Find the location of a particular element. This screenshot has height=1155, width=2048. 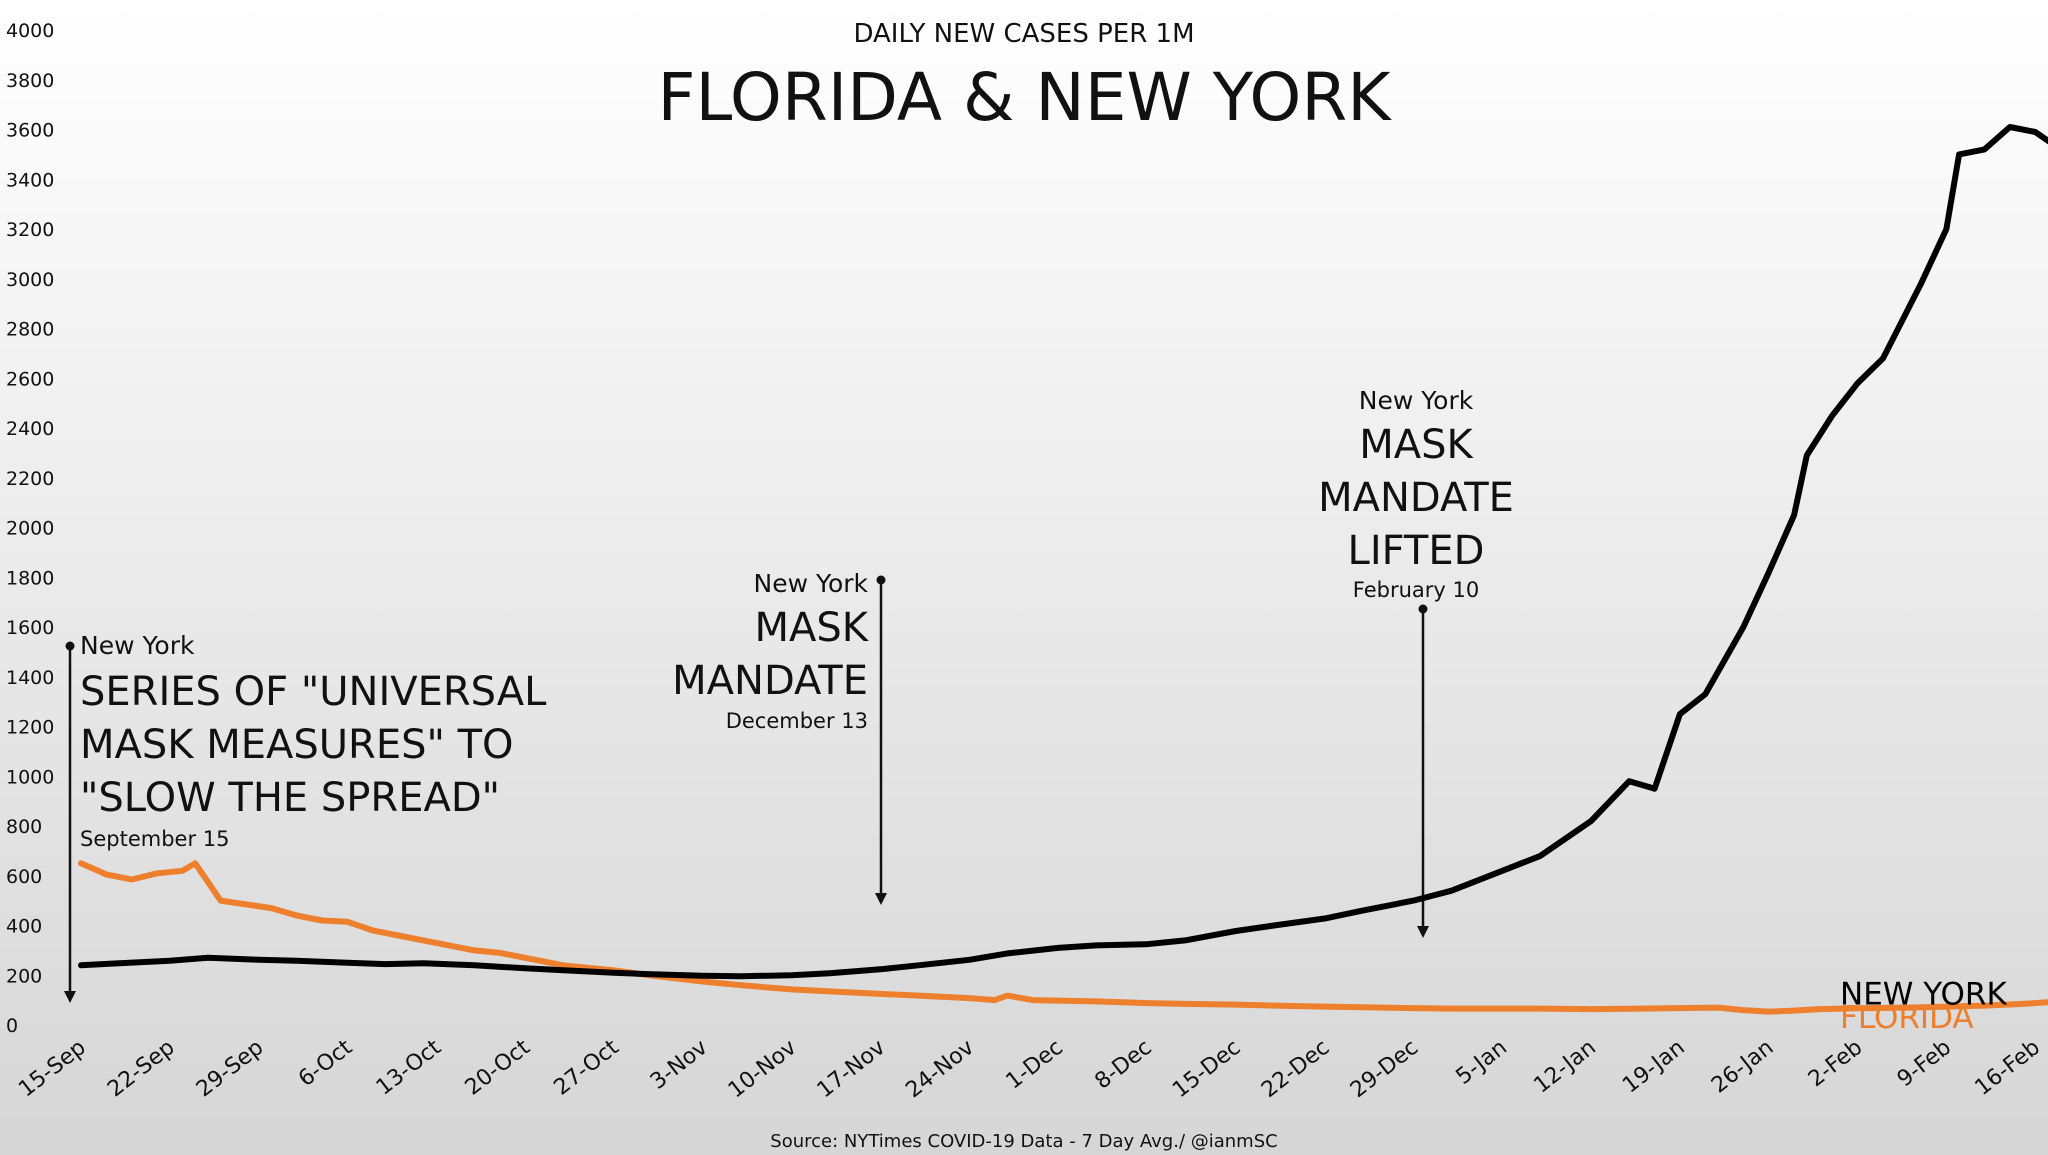

annotation-text: "SLOW THE SPREAD" is located at coordinates (290, 798).